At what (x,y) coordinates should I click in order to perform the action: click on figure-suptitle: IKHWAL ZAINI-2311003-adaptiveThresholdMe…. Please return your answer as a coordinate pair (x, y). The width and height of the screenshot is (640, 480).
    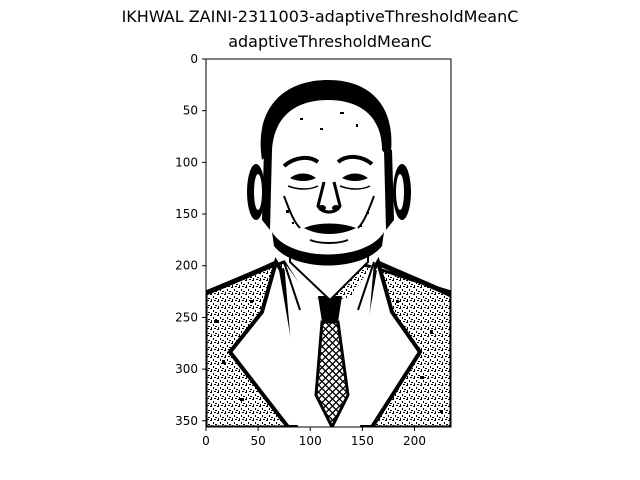
    Looking at the image, I should click on (320, 16).